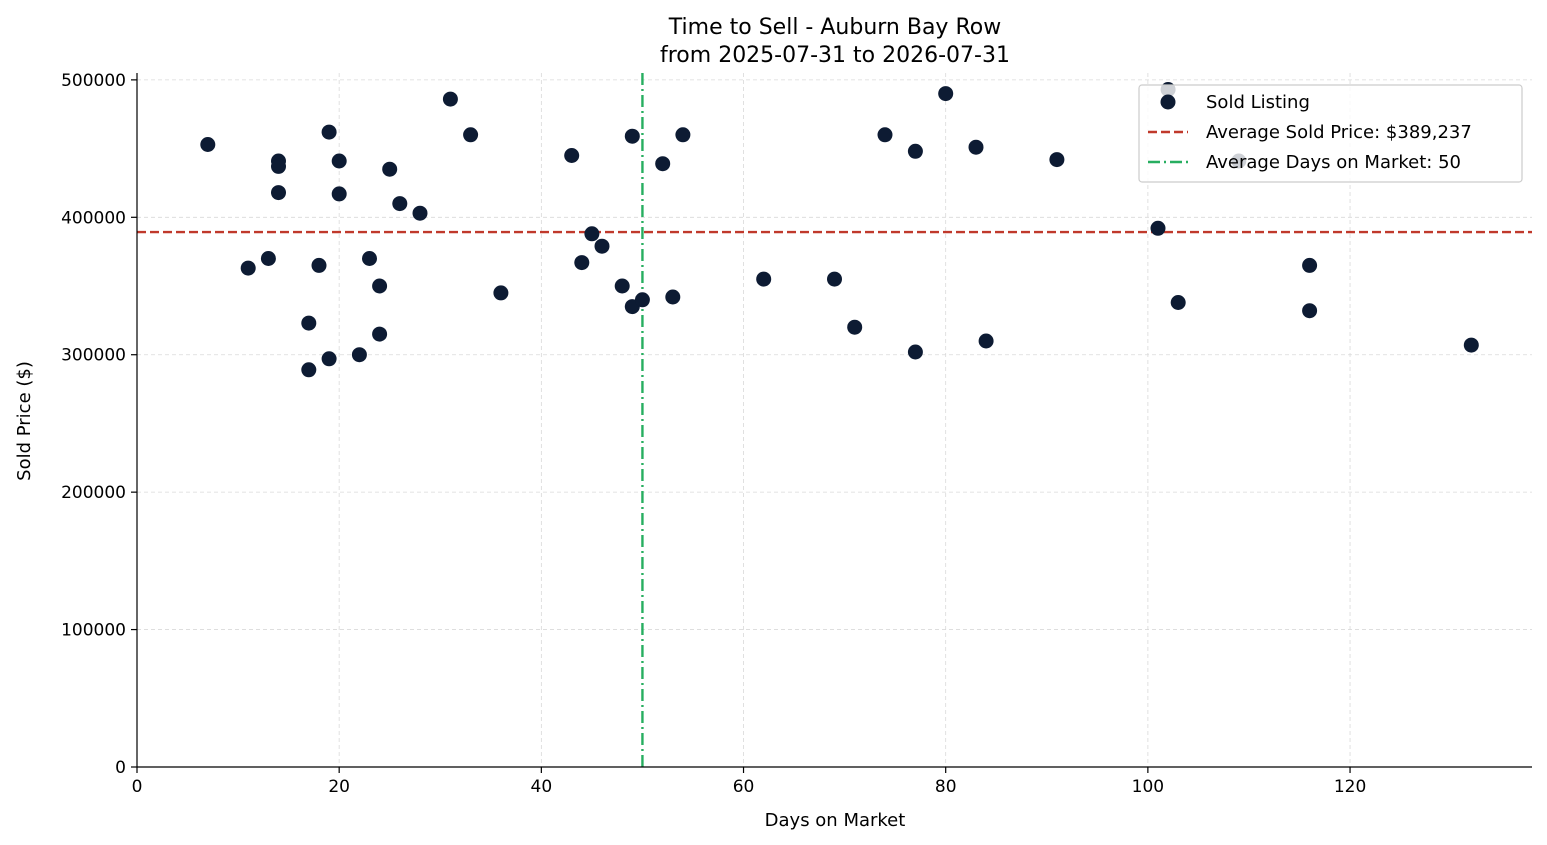 This screenshot has width=1547, height=845. What do you see at coordinates (93, 493) in the screenshot?
I see `y-tick-label: 200000` at bounding box center [93, 493].